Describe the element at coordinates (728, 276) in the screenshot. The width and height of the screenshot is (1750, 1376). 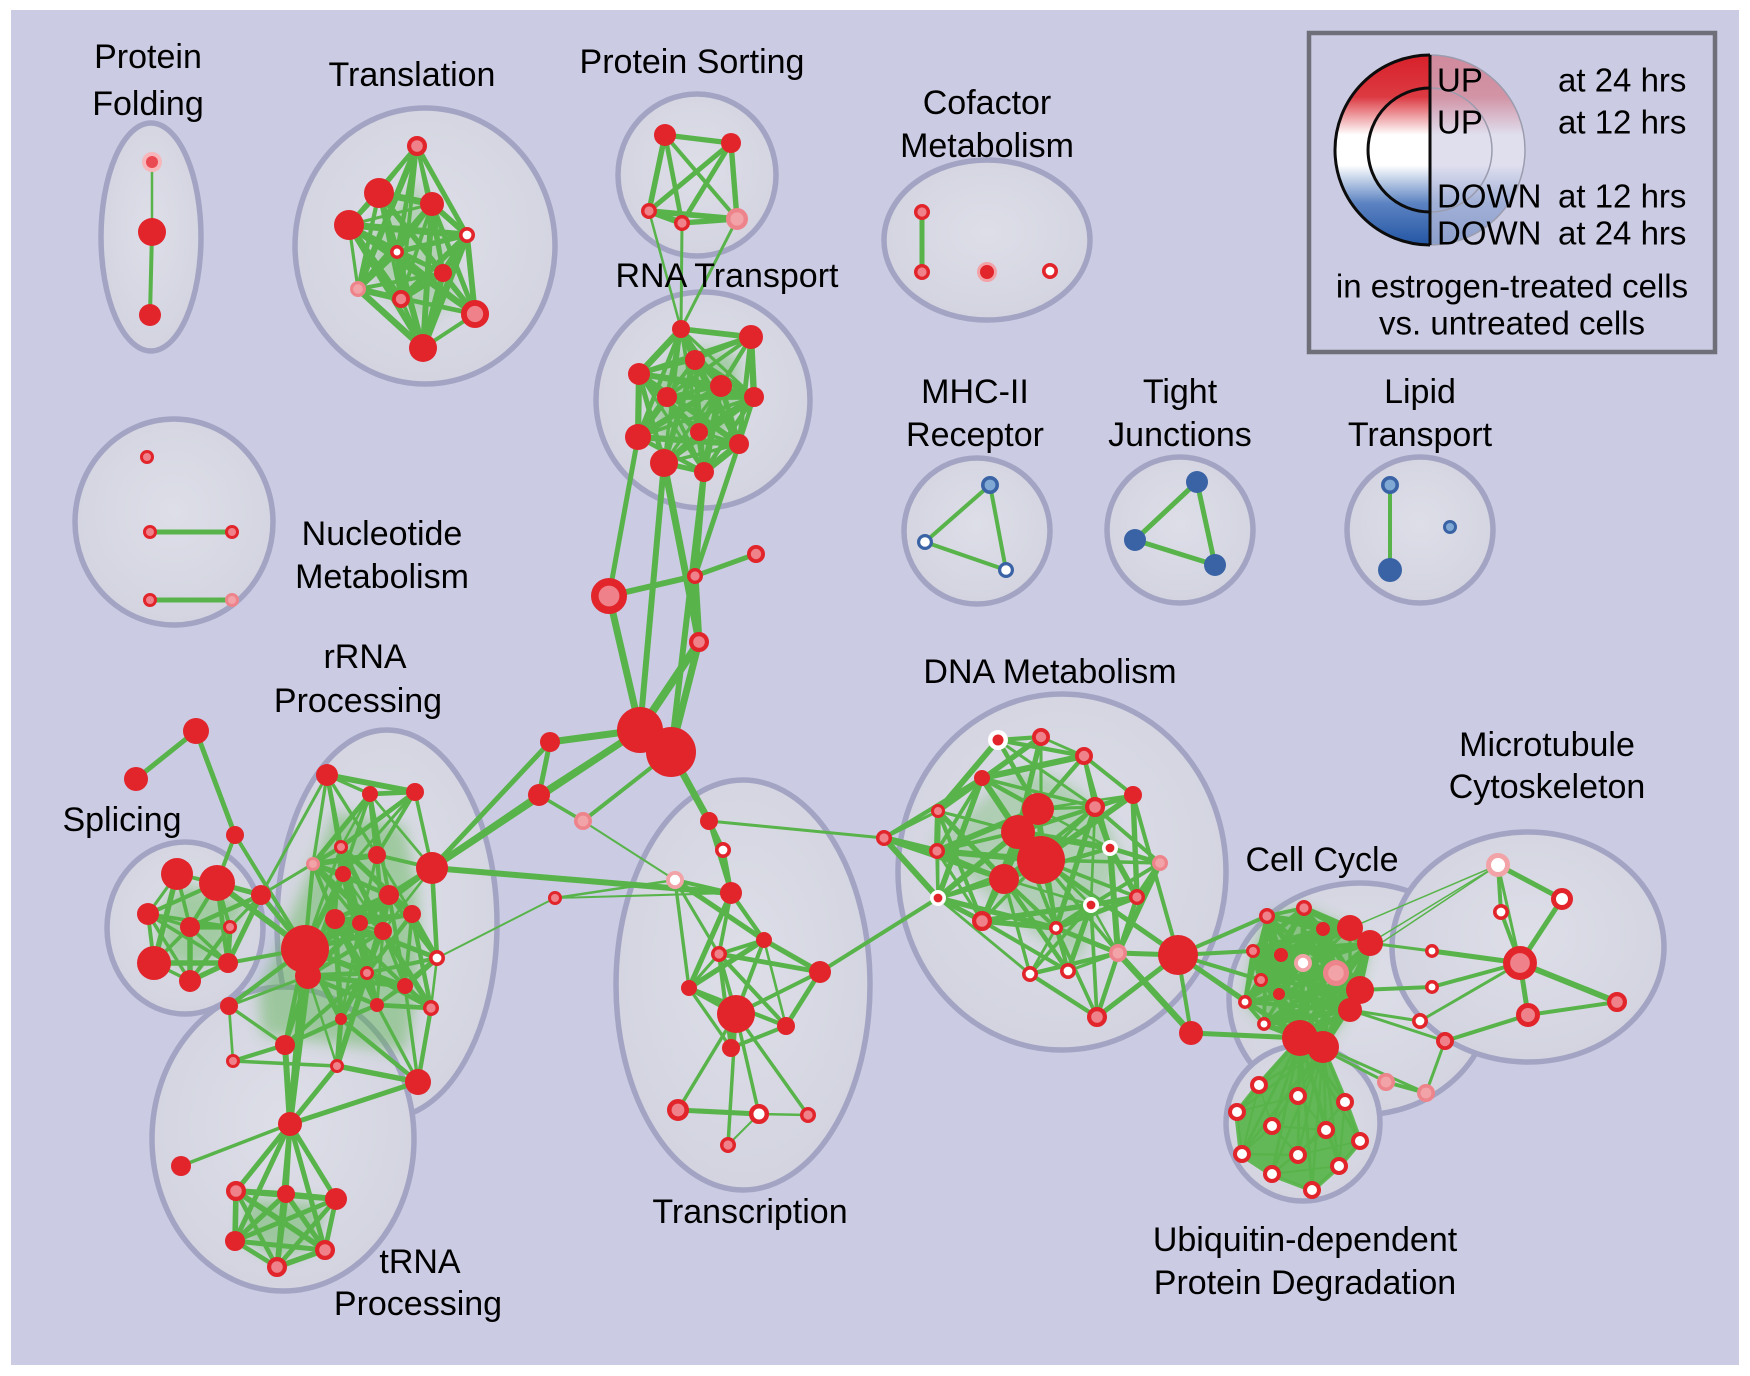
I see `svg-text: RNA Transport` at that location.